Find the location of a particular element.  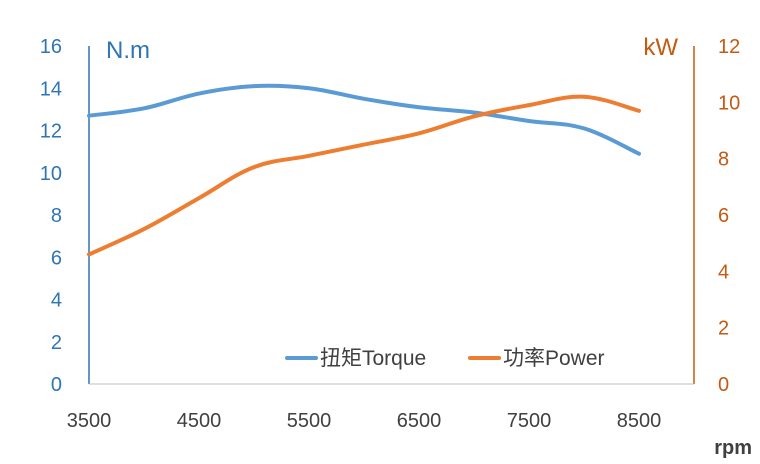

x-axis-unit: rpm is located at coordinates (733, 448).